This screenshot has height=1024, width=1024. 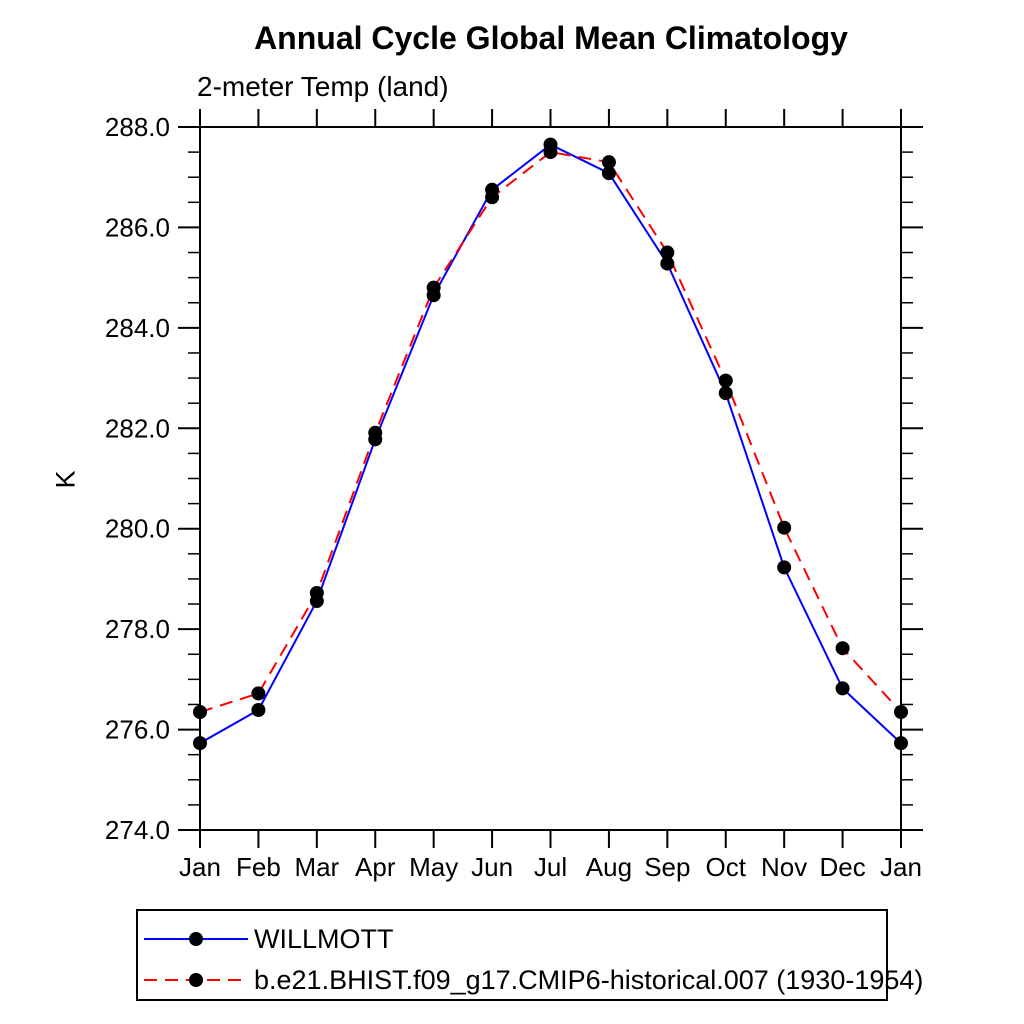 What do you see at coordinates (726, 867) in the screenshot?
I see `x-tick-label: Oct` at bounding box center [726, 867].